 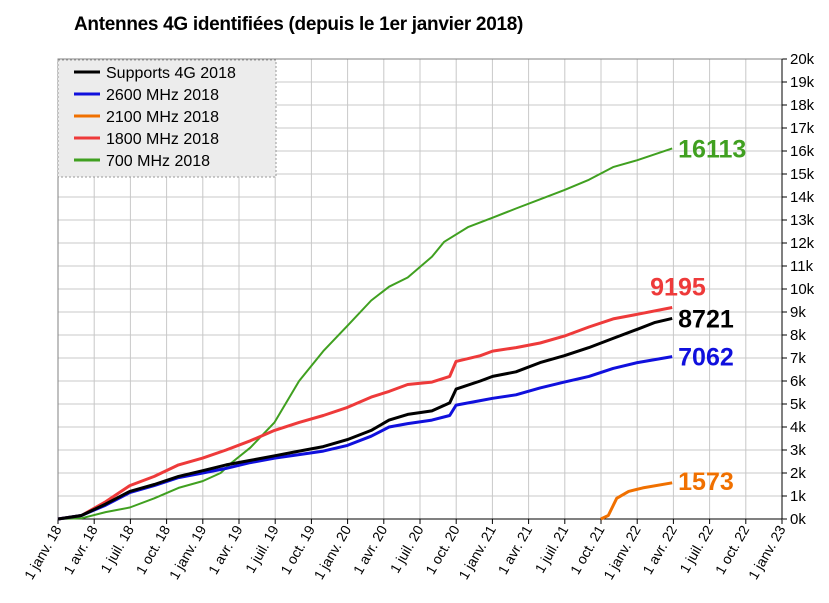 I want to click on end-label-4: 16113, so click(x=712, y=149).